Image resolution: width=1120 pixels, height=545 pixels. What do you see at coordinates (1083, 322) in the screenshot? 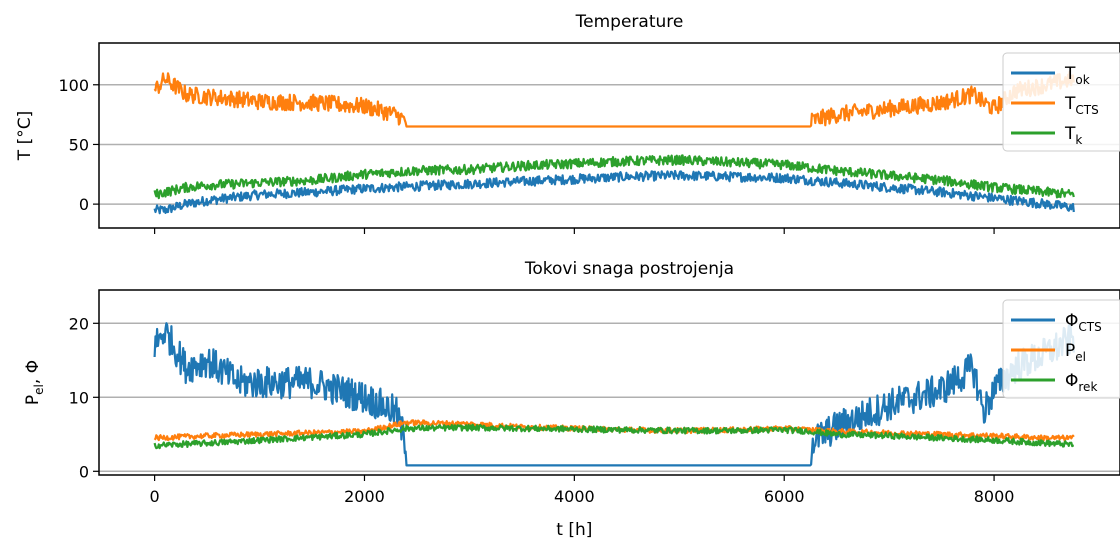
I see `legend-label: ΦCTS` at bounding box center [1083, 322].